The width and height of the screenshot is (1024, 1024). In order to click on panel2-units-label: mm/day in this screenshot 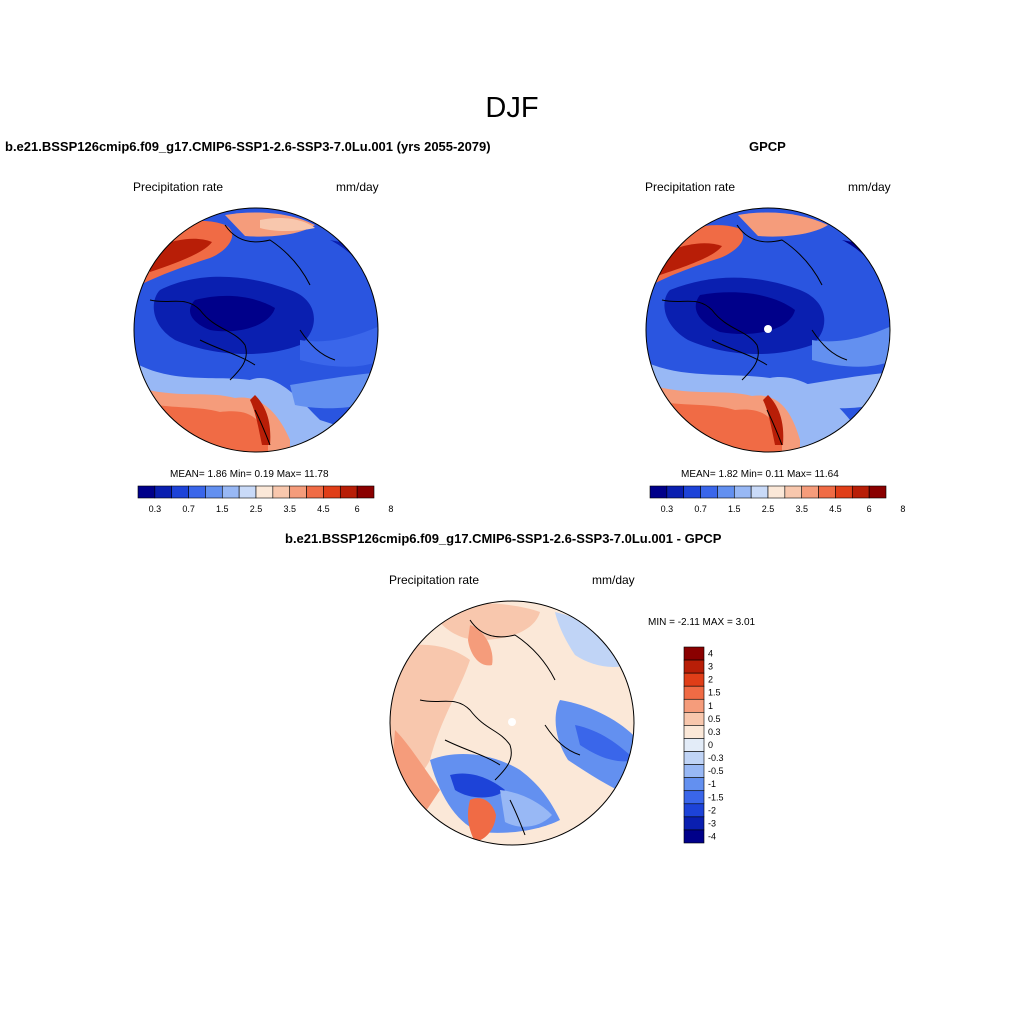, I will do `click(869, 187)`.